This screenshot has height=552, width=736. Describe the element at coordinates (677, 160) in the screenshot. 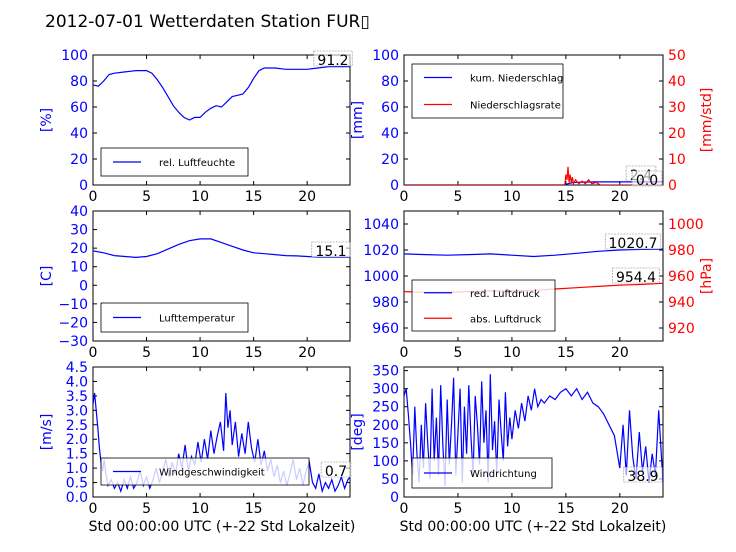

I see `y-right-tick-label: 10` at that location.